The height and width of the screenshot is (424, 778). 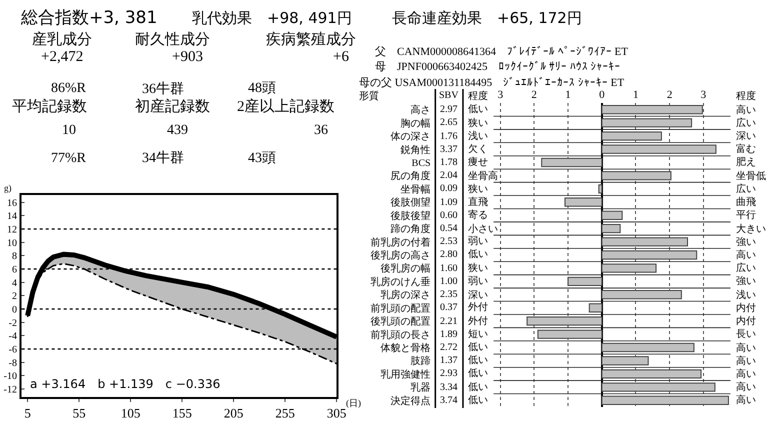 What do you see at coordinates (483, 176) in the screenshot?
I see `annotation: 坐骨高` at bounding box center [483, 176].